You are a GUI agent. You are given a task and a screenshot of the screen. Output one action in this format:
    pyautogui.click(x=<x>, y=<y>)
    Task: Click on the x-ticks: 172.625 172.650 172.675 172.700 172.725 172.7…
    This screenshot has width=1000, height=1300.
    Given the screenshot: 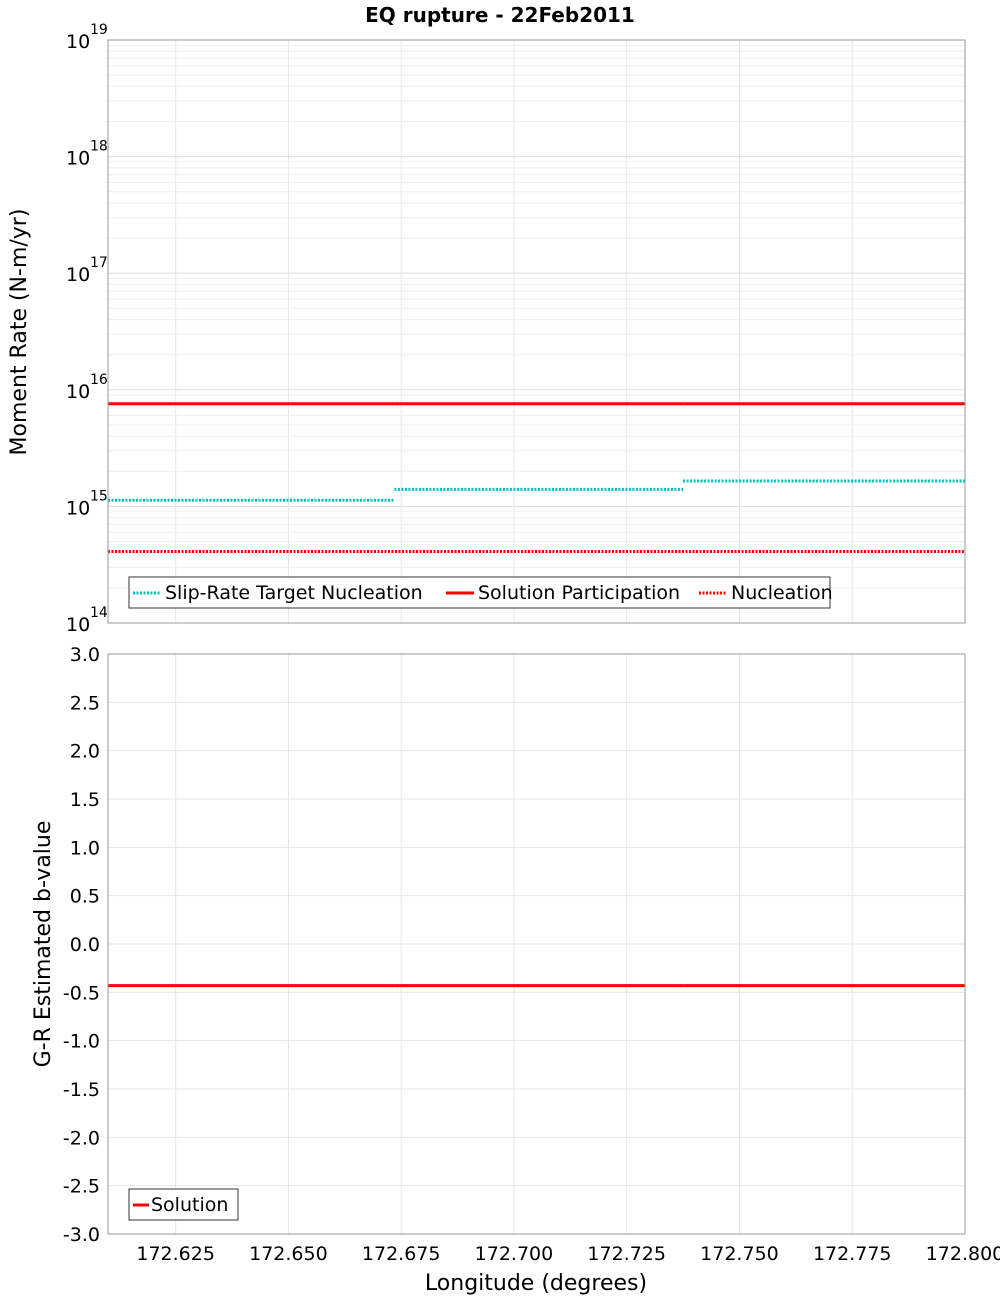 What is the action you would take?
    pyautogui.click(x=568, y=1254)
    